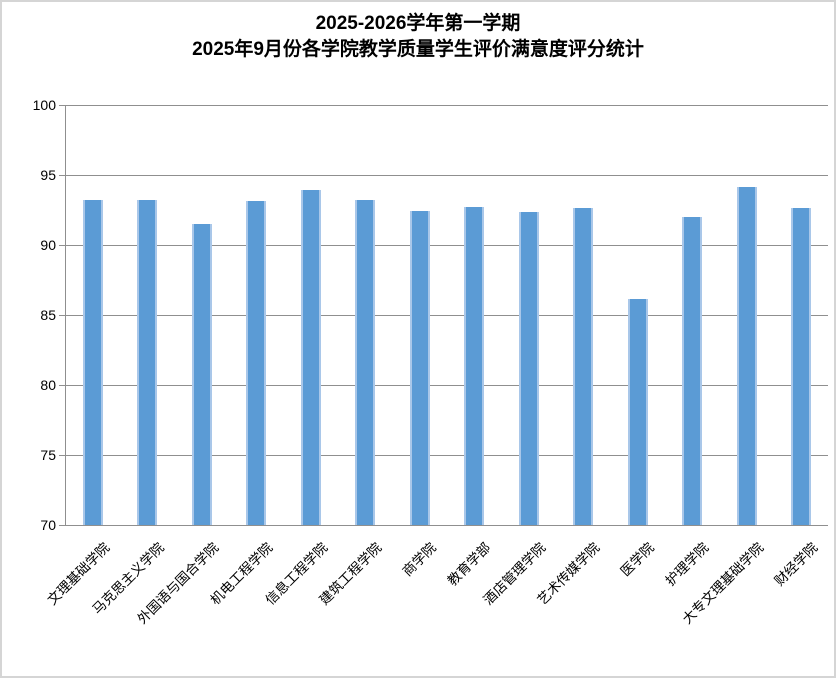 The height and width of the screenshot is (678, 836). Describe the element at coordinates (796, 564) in the screenshot. I see `x-axis-tick-label: 财经学院` at that location.